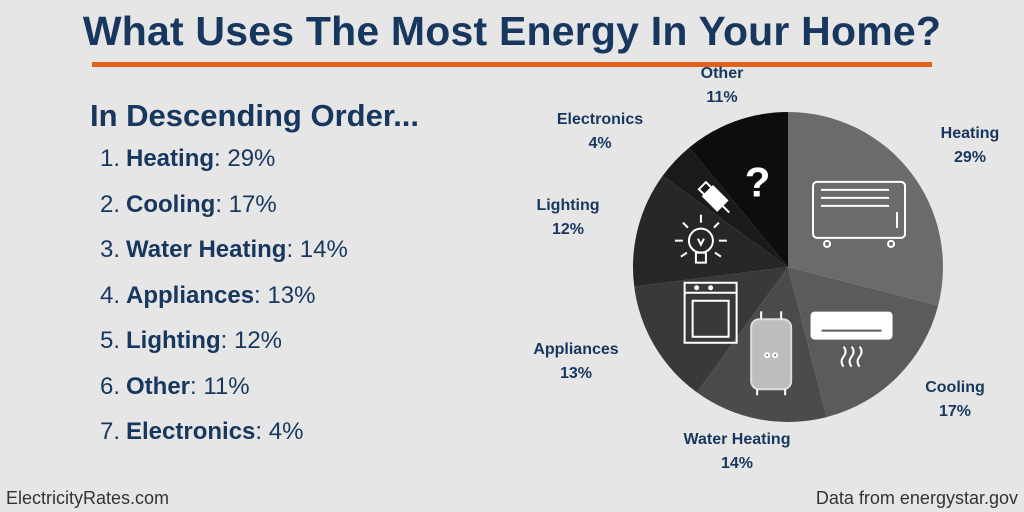  I want to click on pie-slice-cooling, so click(863, 342).